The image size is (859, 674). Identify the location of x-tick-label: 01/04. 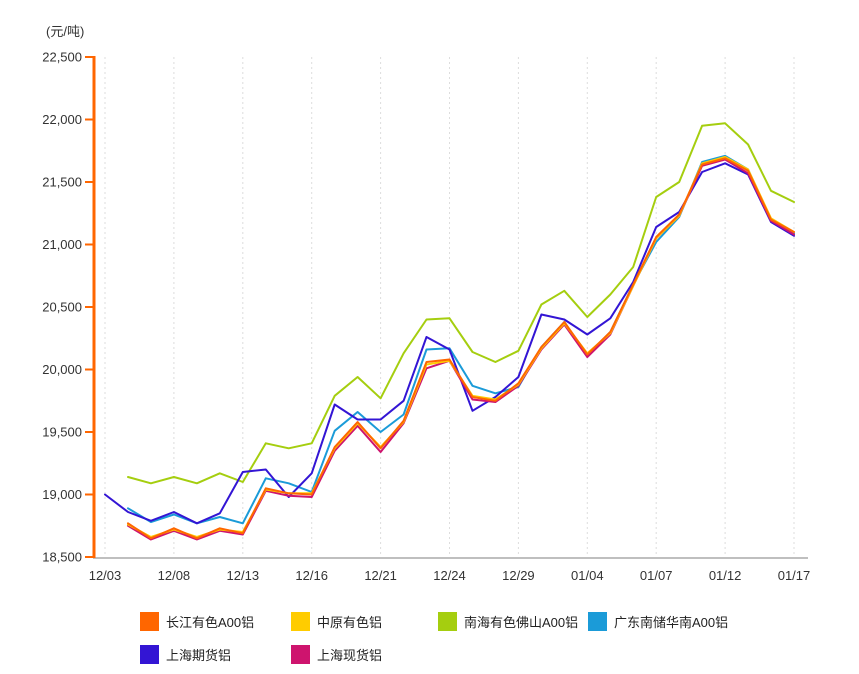
(587, 575).